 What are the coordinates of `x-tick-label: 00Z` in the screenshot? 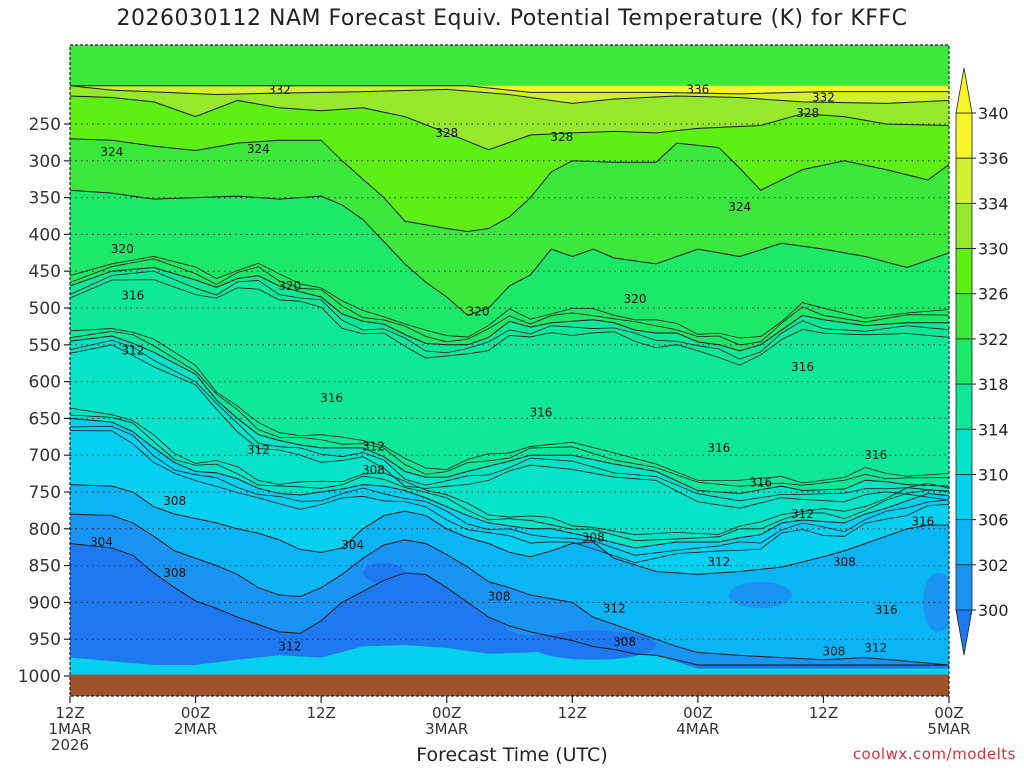 It's located at (446, 713).